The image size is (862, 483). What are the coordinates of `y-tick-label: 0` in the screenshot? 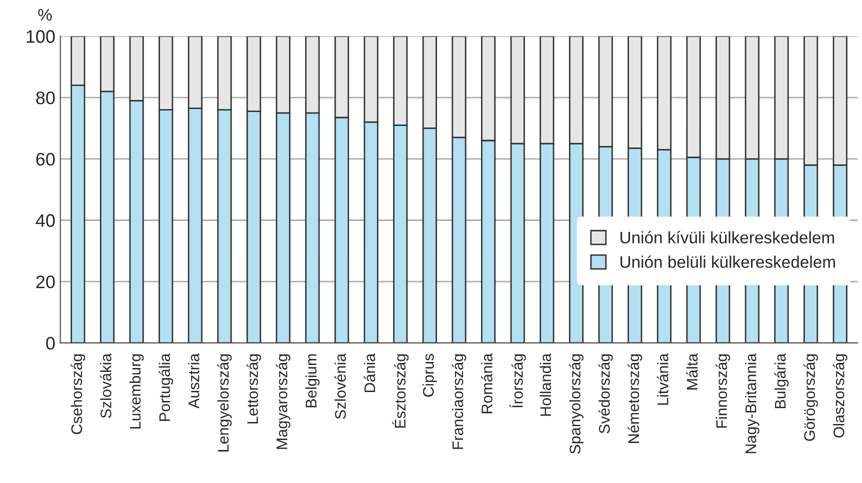 It's located at (50, 343).